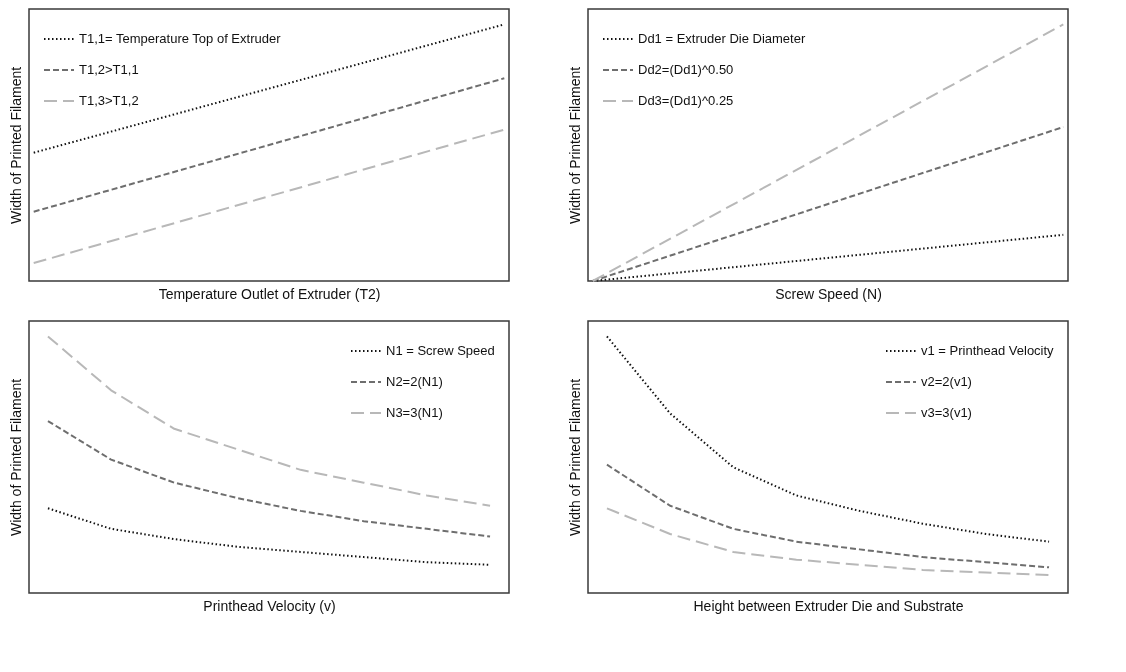 Image resolution: width=1126 pixels, height=672 pixels. What do you see at coordinates (414, 381) in the screenshot?
I see `legend-label: N2=2(N1)` at bounding box center [414, 381].